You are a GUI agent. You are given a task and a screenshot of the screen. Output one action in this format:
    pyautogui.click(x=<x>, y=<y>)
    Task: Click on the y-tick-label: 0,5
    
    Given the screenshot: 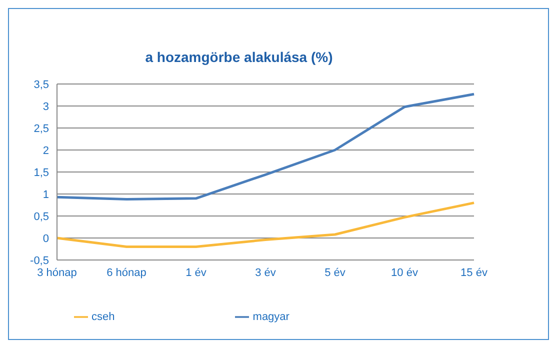 What is the action you would take?
    pyautogui.click(x=41, y=216)
    